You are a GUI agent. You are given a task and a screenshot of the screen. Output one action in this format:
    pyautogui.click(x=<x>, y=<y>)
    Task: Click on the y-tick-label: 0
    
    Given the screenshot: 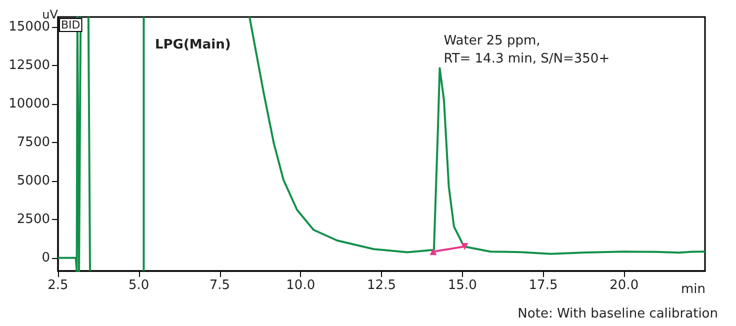 What is the action you would take?
    pyautogui.click(x=46, y=258)
    